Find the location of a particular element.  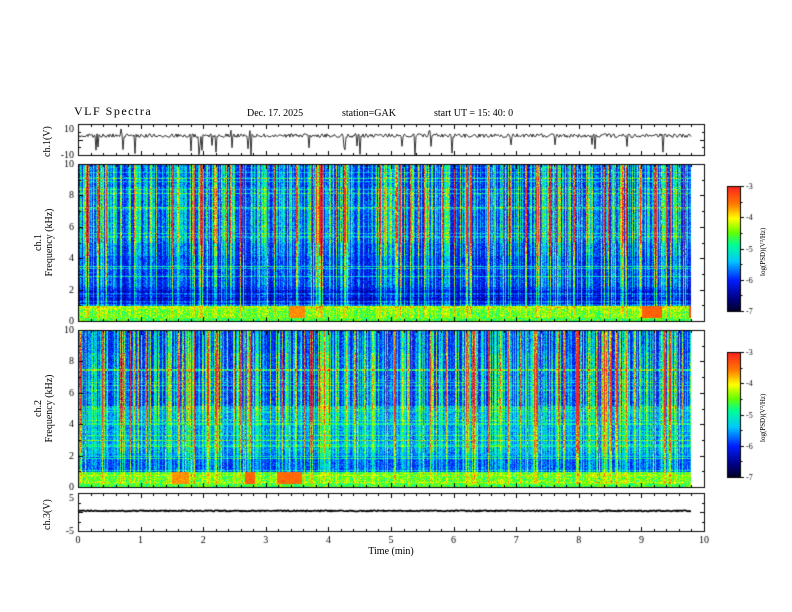

ch1-voltage-axis-label: ch.1(V) is located at coordinates (47, 141).